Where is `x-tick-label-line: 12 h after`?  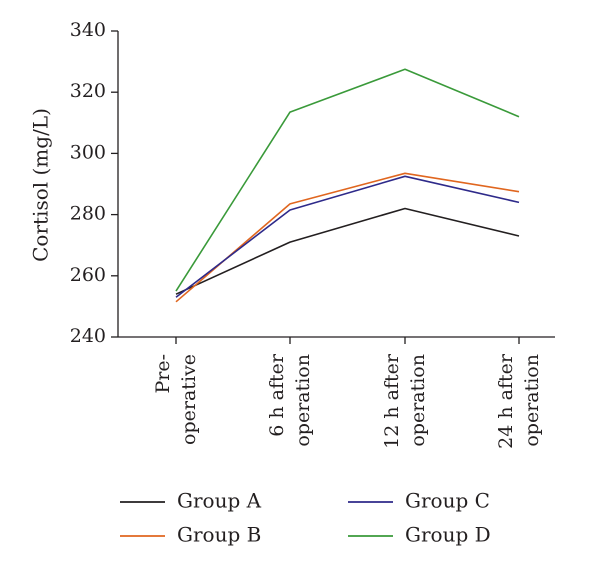
x-tick-label-line: 12 h after is located at coordinates (392, 401).